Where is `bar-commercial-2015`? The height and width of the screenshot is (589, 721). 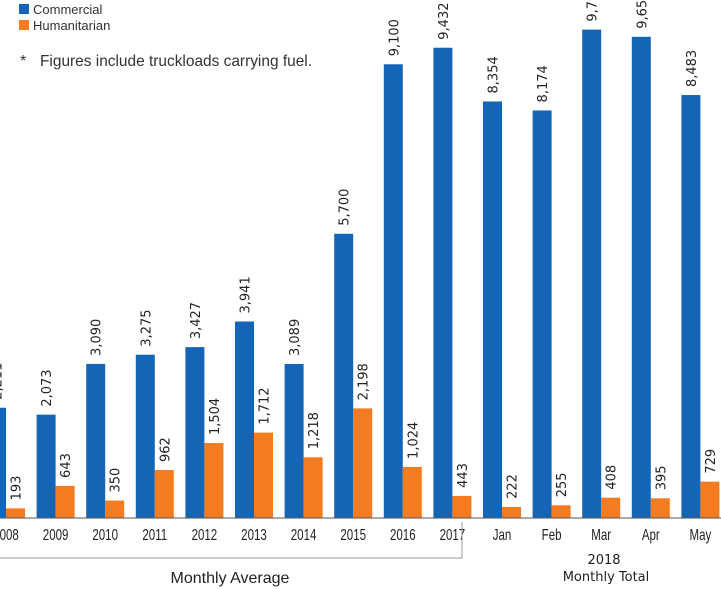
bar-commercial-2015 is located at coordinates (344, 375).